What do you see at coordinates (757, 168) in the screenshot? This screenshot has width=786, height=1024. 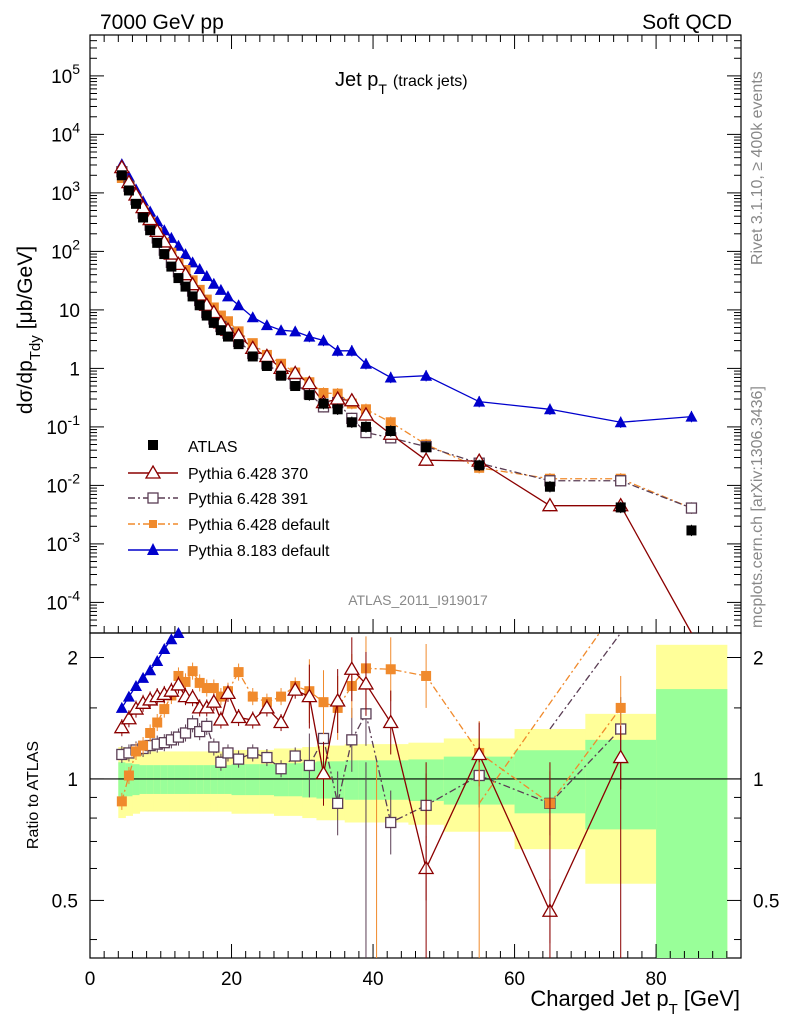 I see `rivet-version-label: Rivet 3.1.10, ≥ 400k events` at bounding box center [757, 168].